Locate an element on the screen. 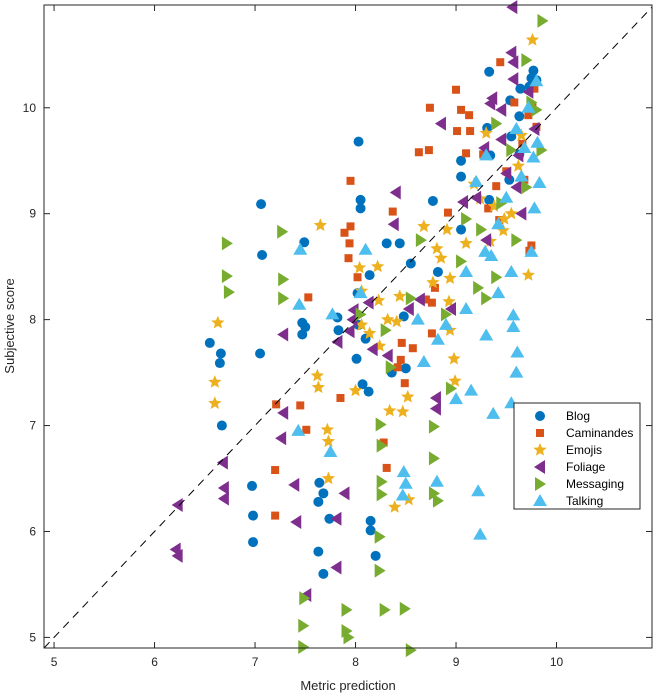  legend-marker-talking is located at coordinates (540, 500).